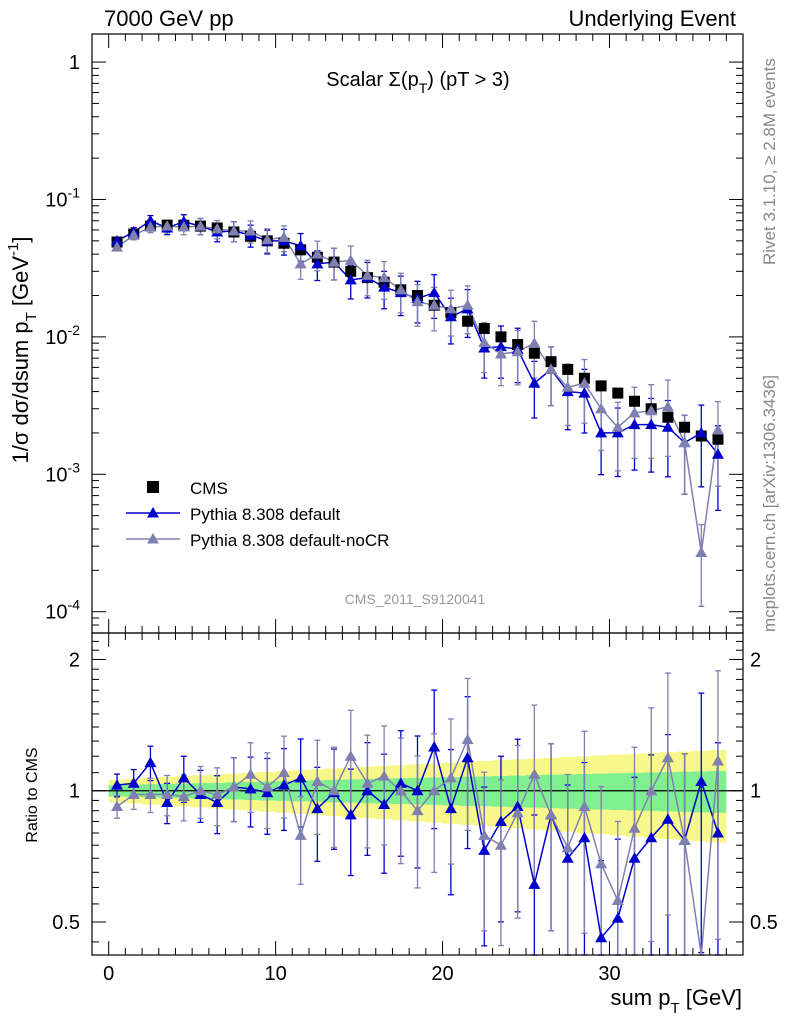 This screenshot has width=786, height=1024. I want to click on x-axis-label-a: sum p, so click(641, 997).